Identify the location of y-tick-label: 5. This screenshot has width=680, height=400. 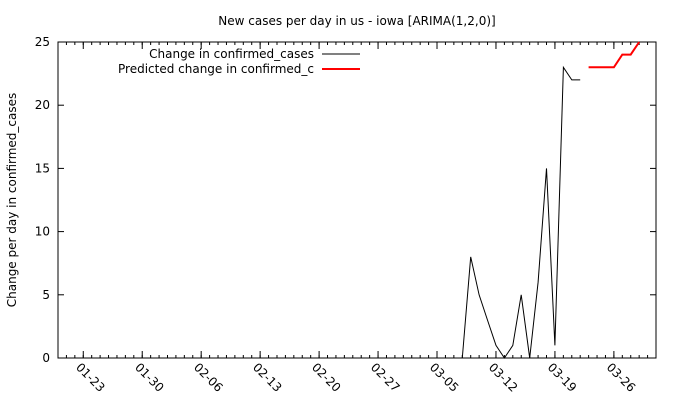
(46, 295).